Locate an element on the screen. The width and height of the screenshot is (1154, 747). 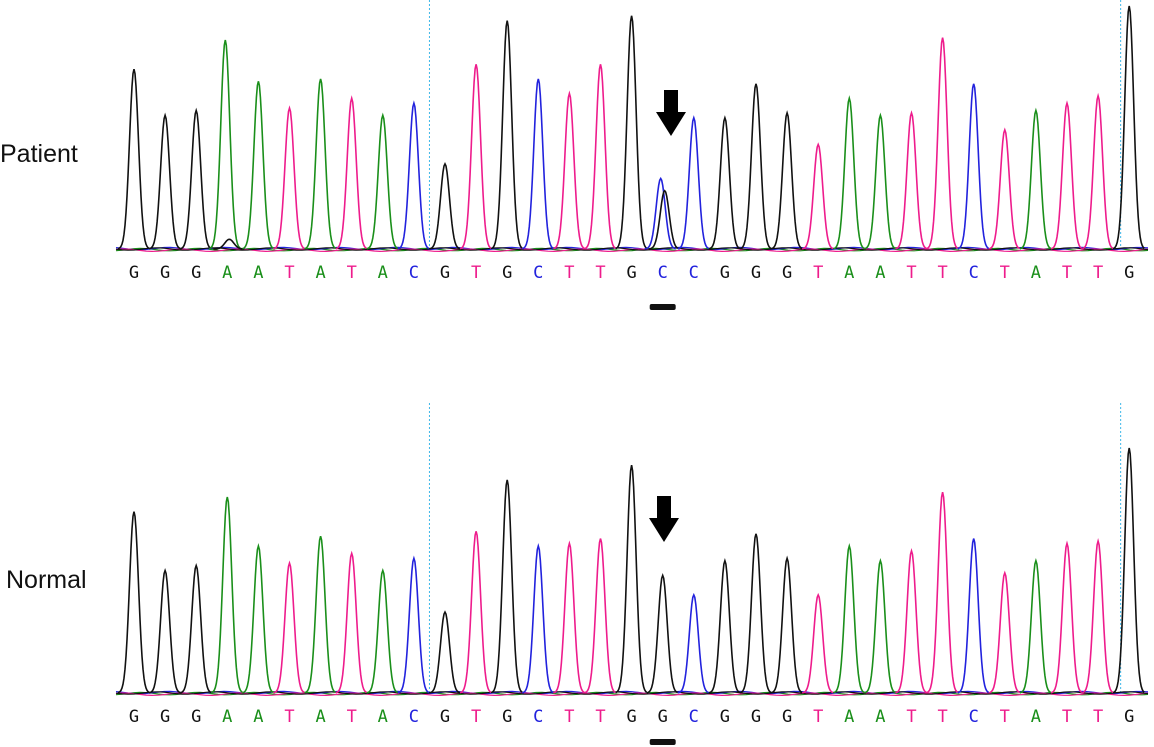
panel-label-normal: Normal is located at coordinates (46, 580).